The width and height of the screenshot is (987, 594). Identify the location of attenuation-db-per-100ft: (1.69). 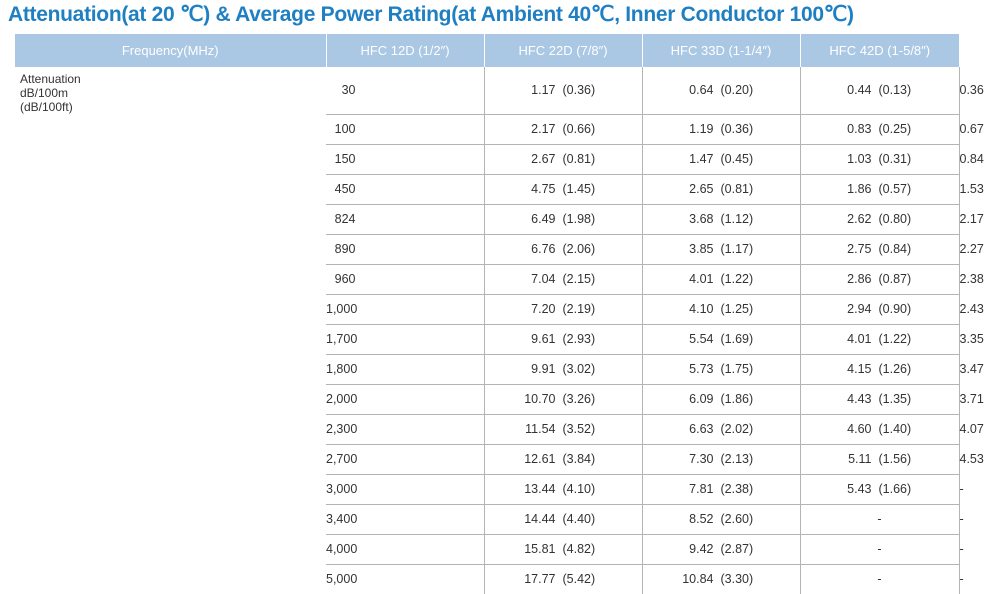
(737, 339).